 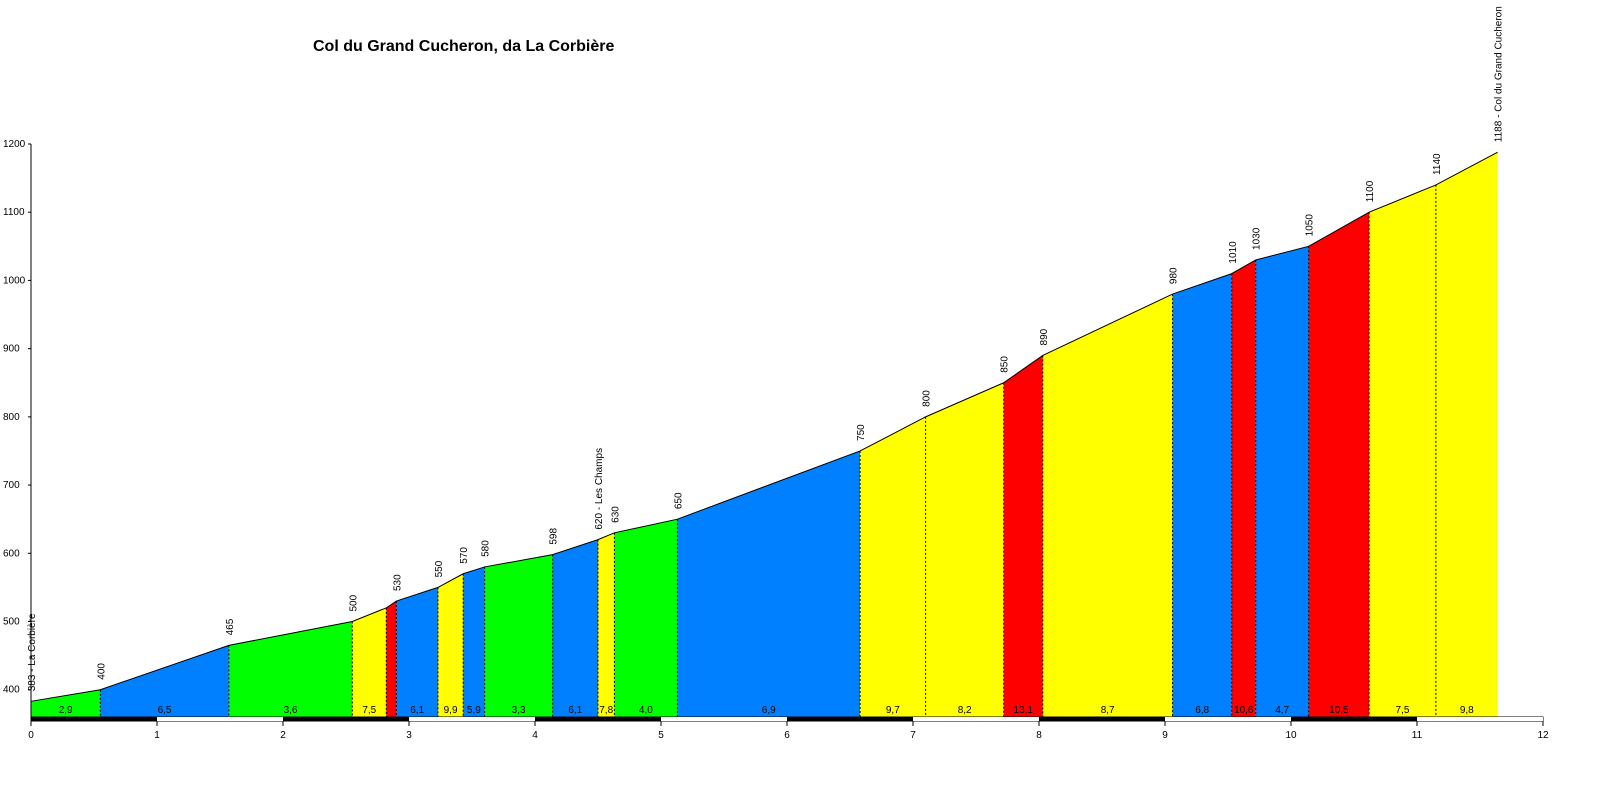 What do you see at coordinates (31, 735) in the screenshot?
I see `x-tick-label: 0` at bounding box center [31, 735].